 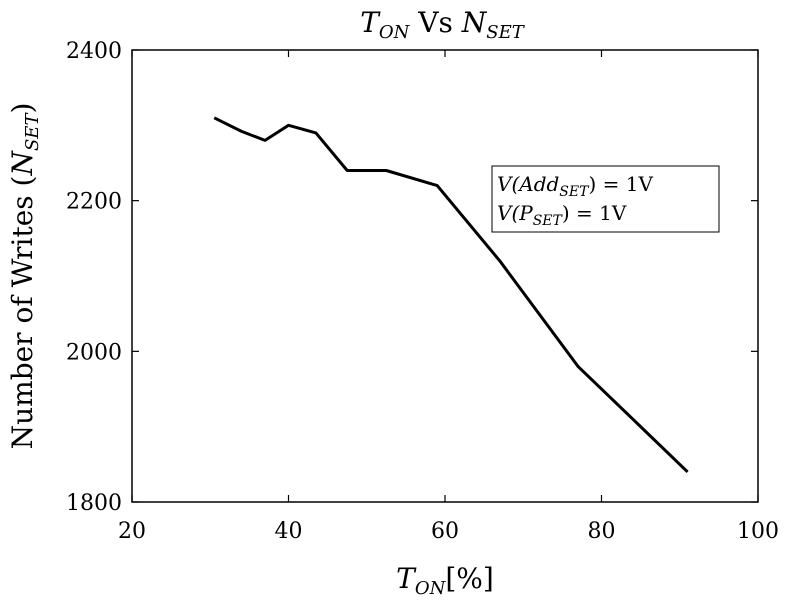 What do you see at coordinates (94, 352) in the screenshot?
I see `y-tick-label: 2000` at bounding box center [94, 352].